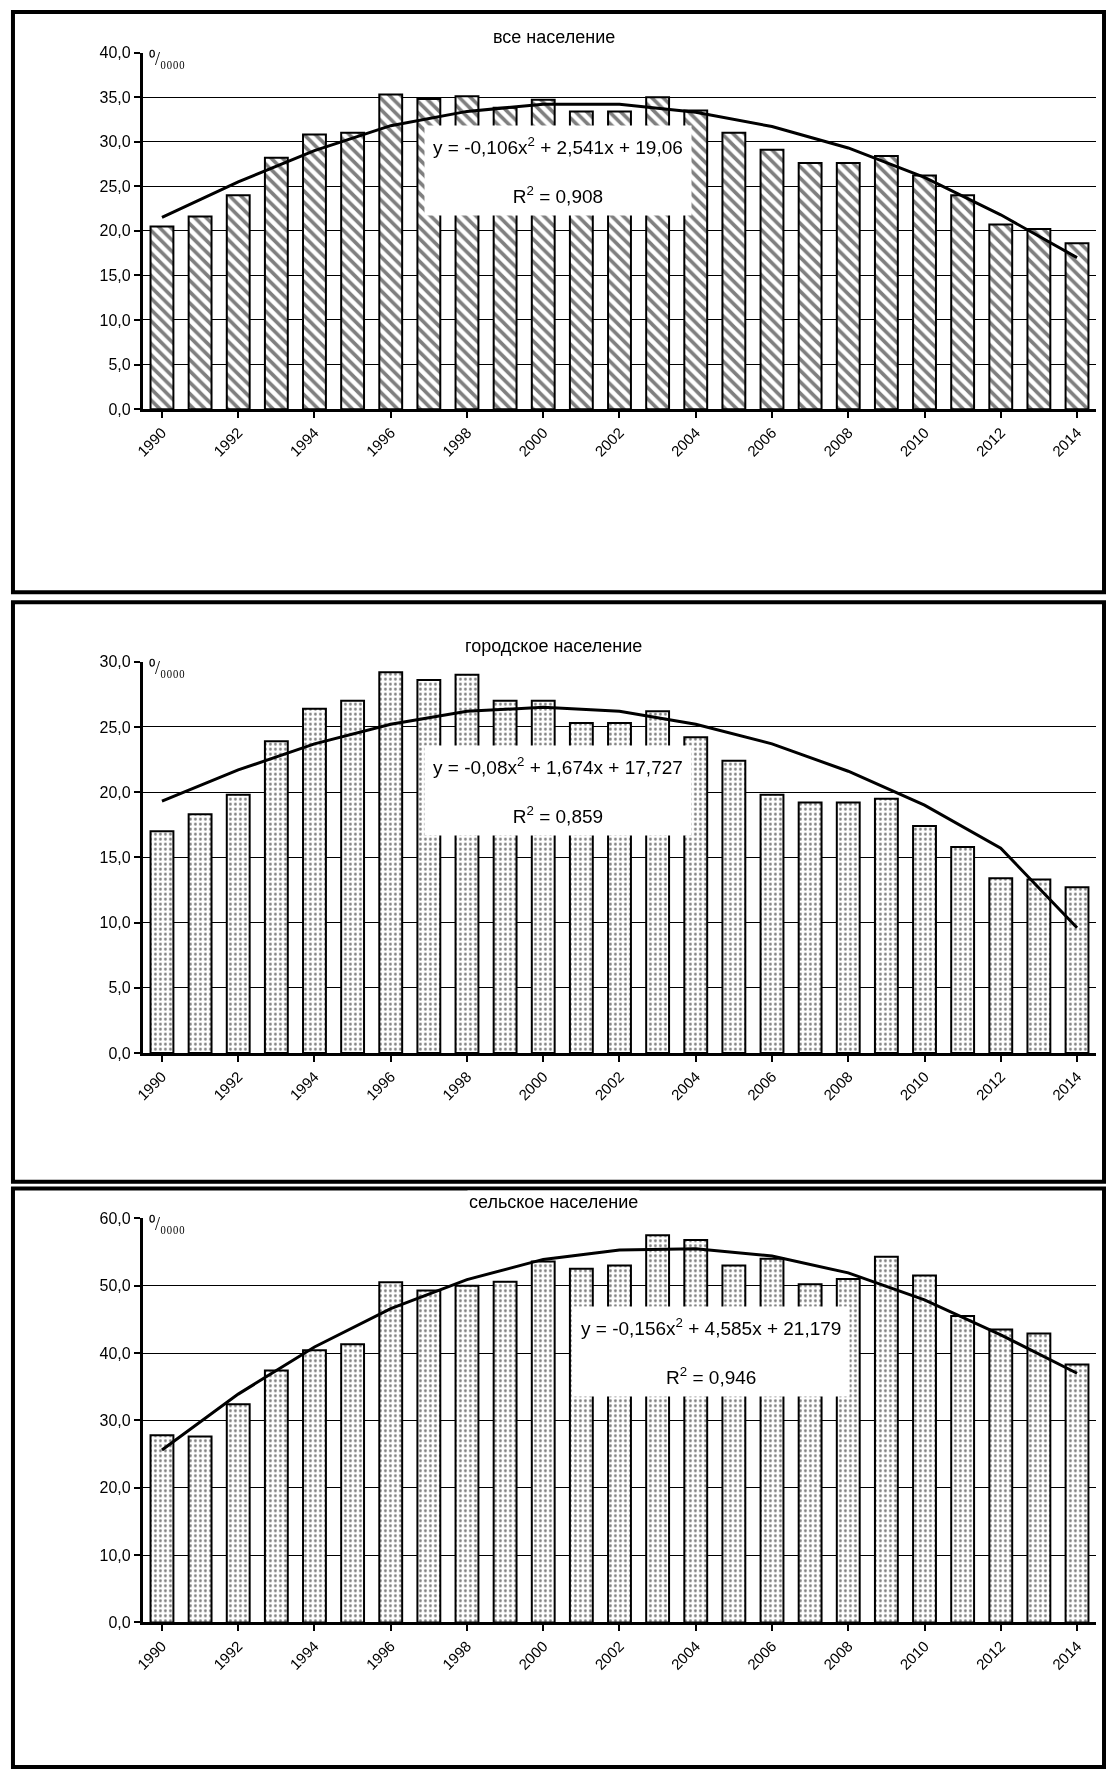 The image size is (1106, 1780). Describe the element at coordinates (554, 646) in the screenshot. I see `chart-title: городское население` at that location.